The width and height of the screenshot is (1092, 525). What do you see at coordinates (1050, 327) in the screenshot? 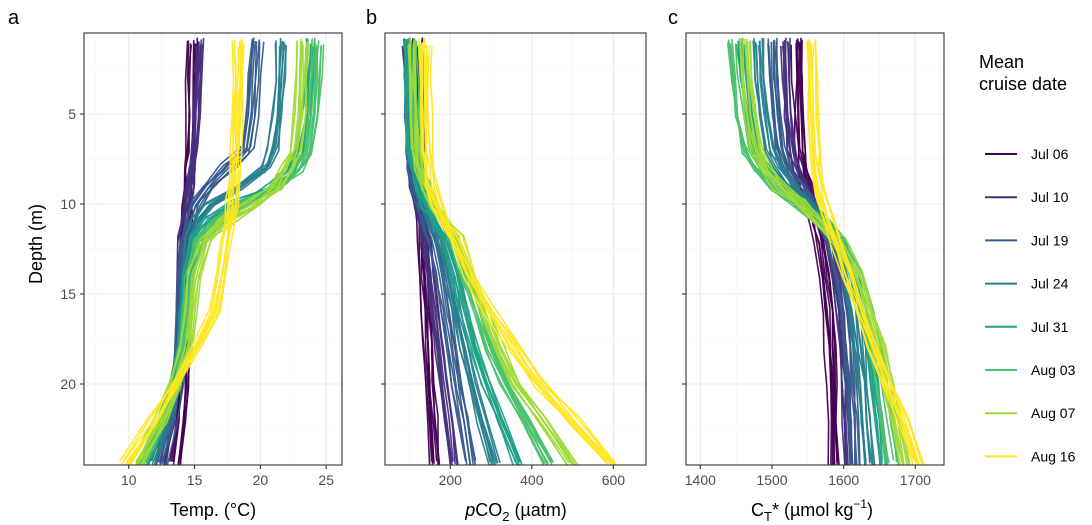
I see `legend-label: Jul 31` at bounding box center [1050, 327].